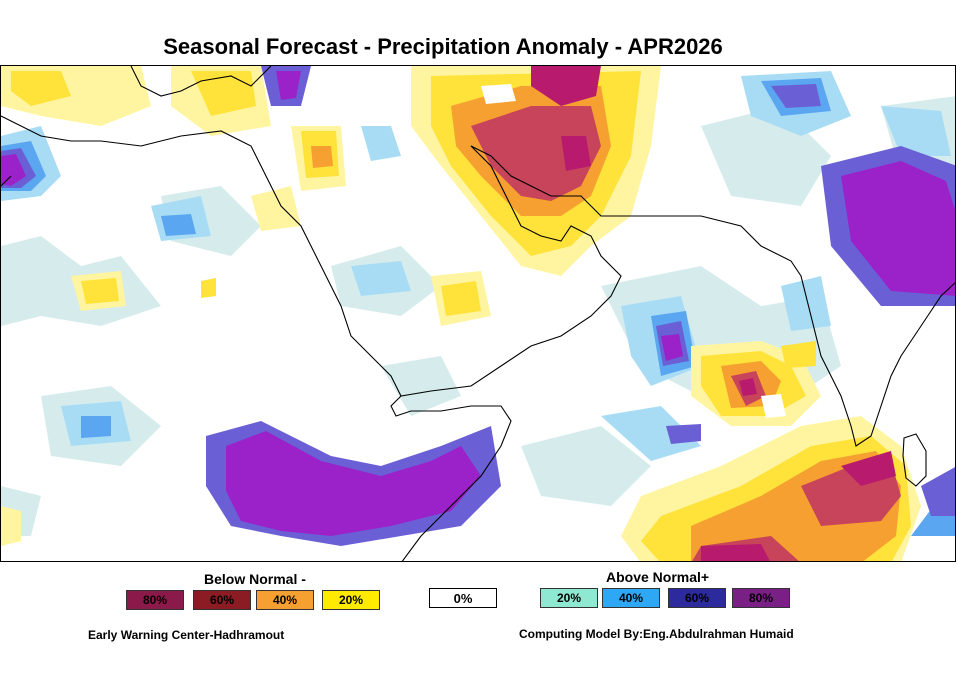  What do you see at coordinates (697, 598) in the screenshot?
I see `legend-above-60: 60%` at bounding box center [697, 598].